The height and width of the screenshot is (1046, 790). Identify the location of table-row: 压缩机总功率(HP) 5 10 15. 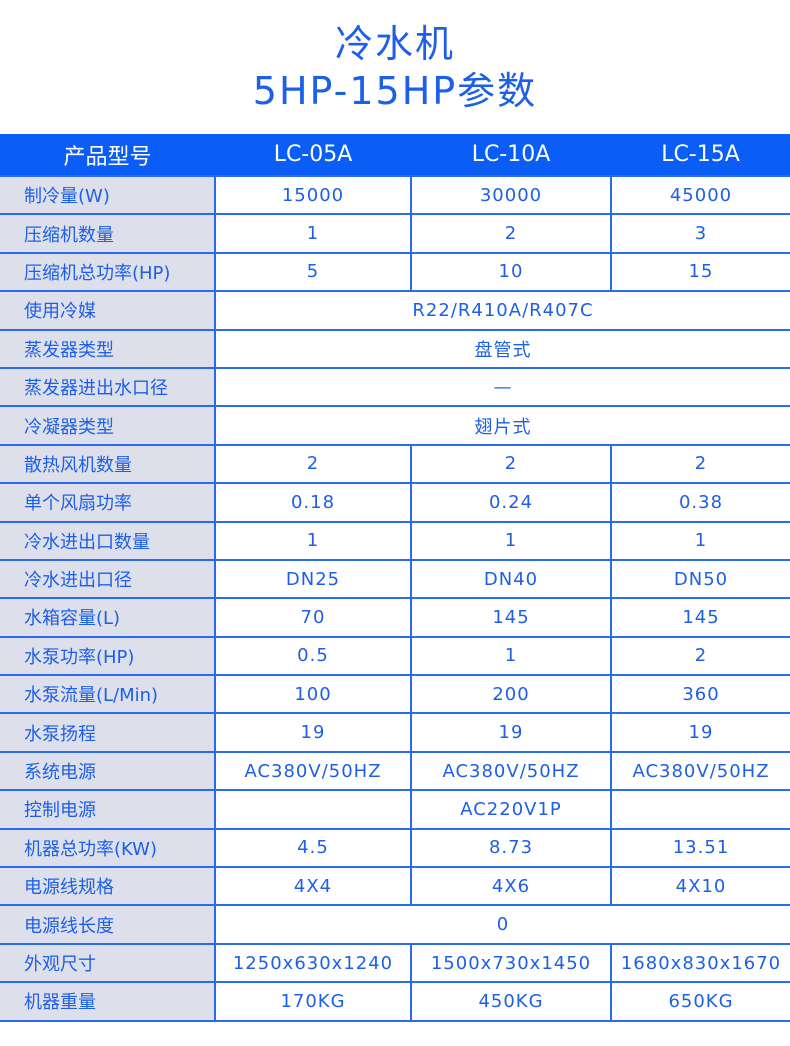
(395, 271).